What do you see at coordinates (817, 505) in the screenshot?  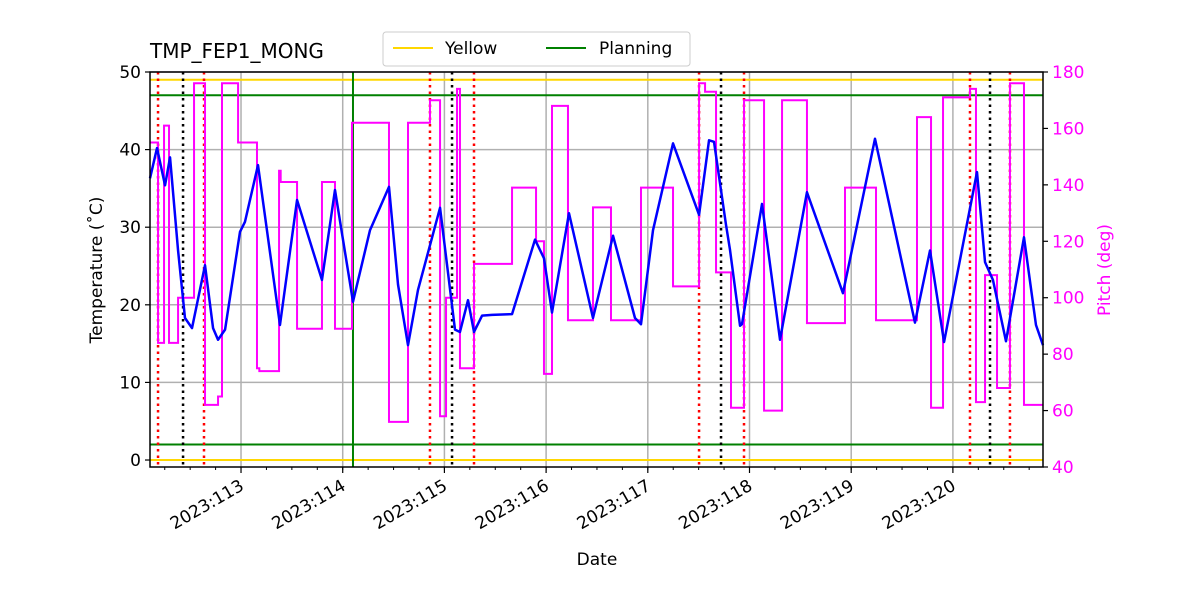 I see `x-tick-label: 2023:119` at bounding box center [817, 505].